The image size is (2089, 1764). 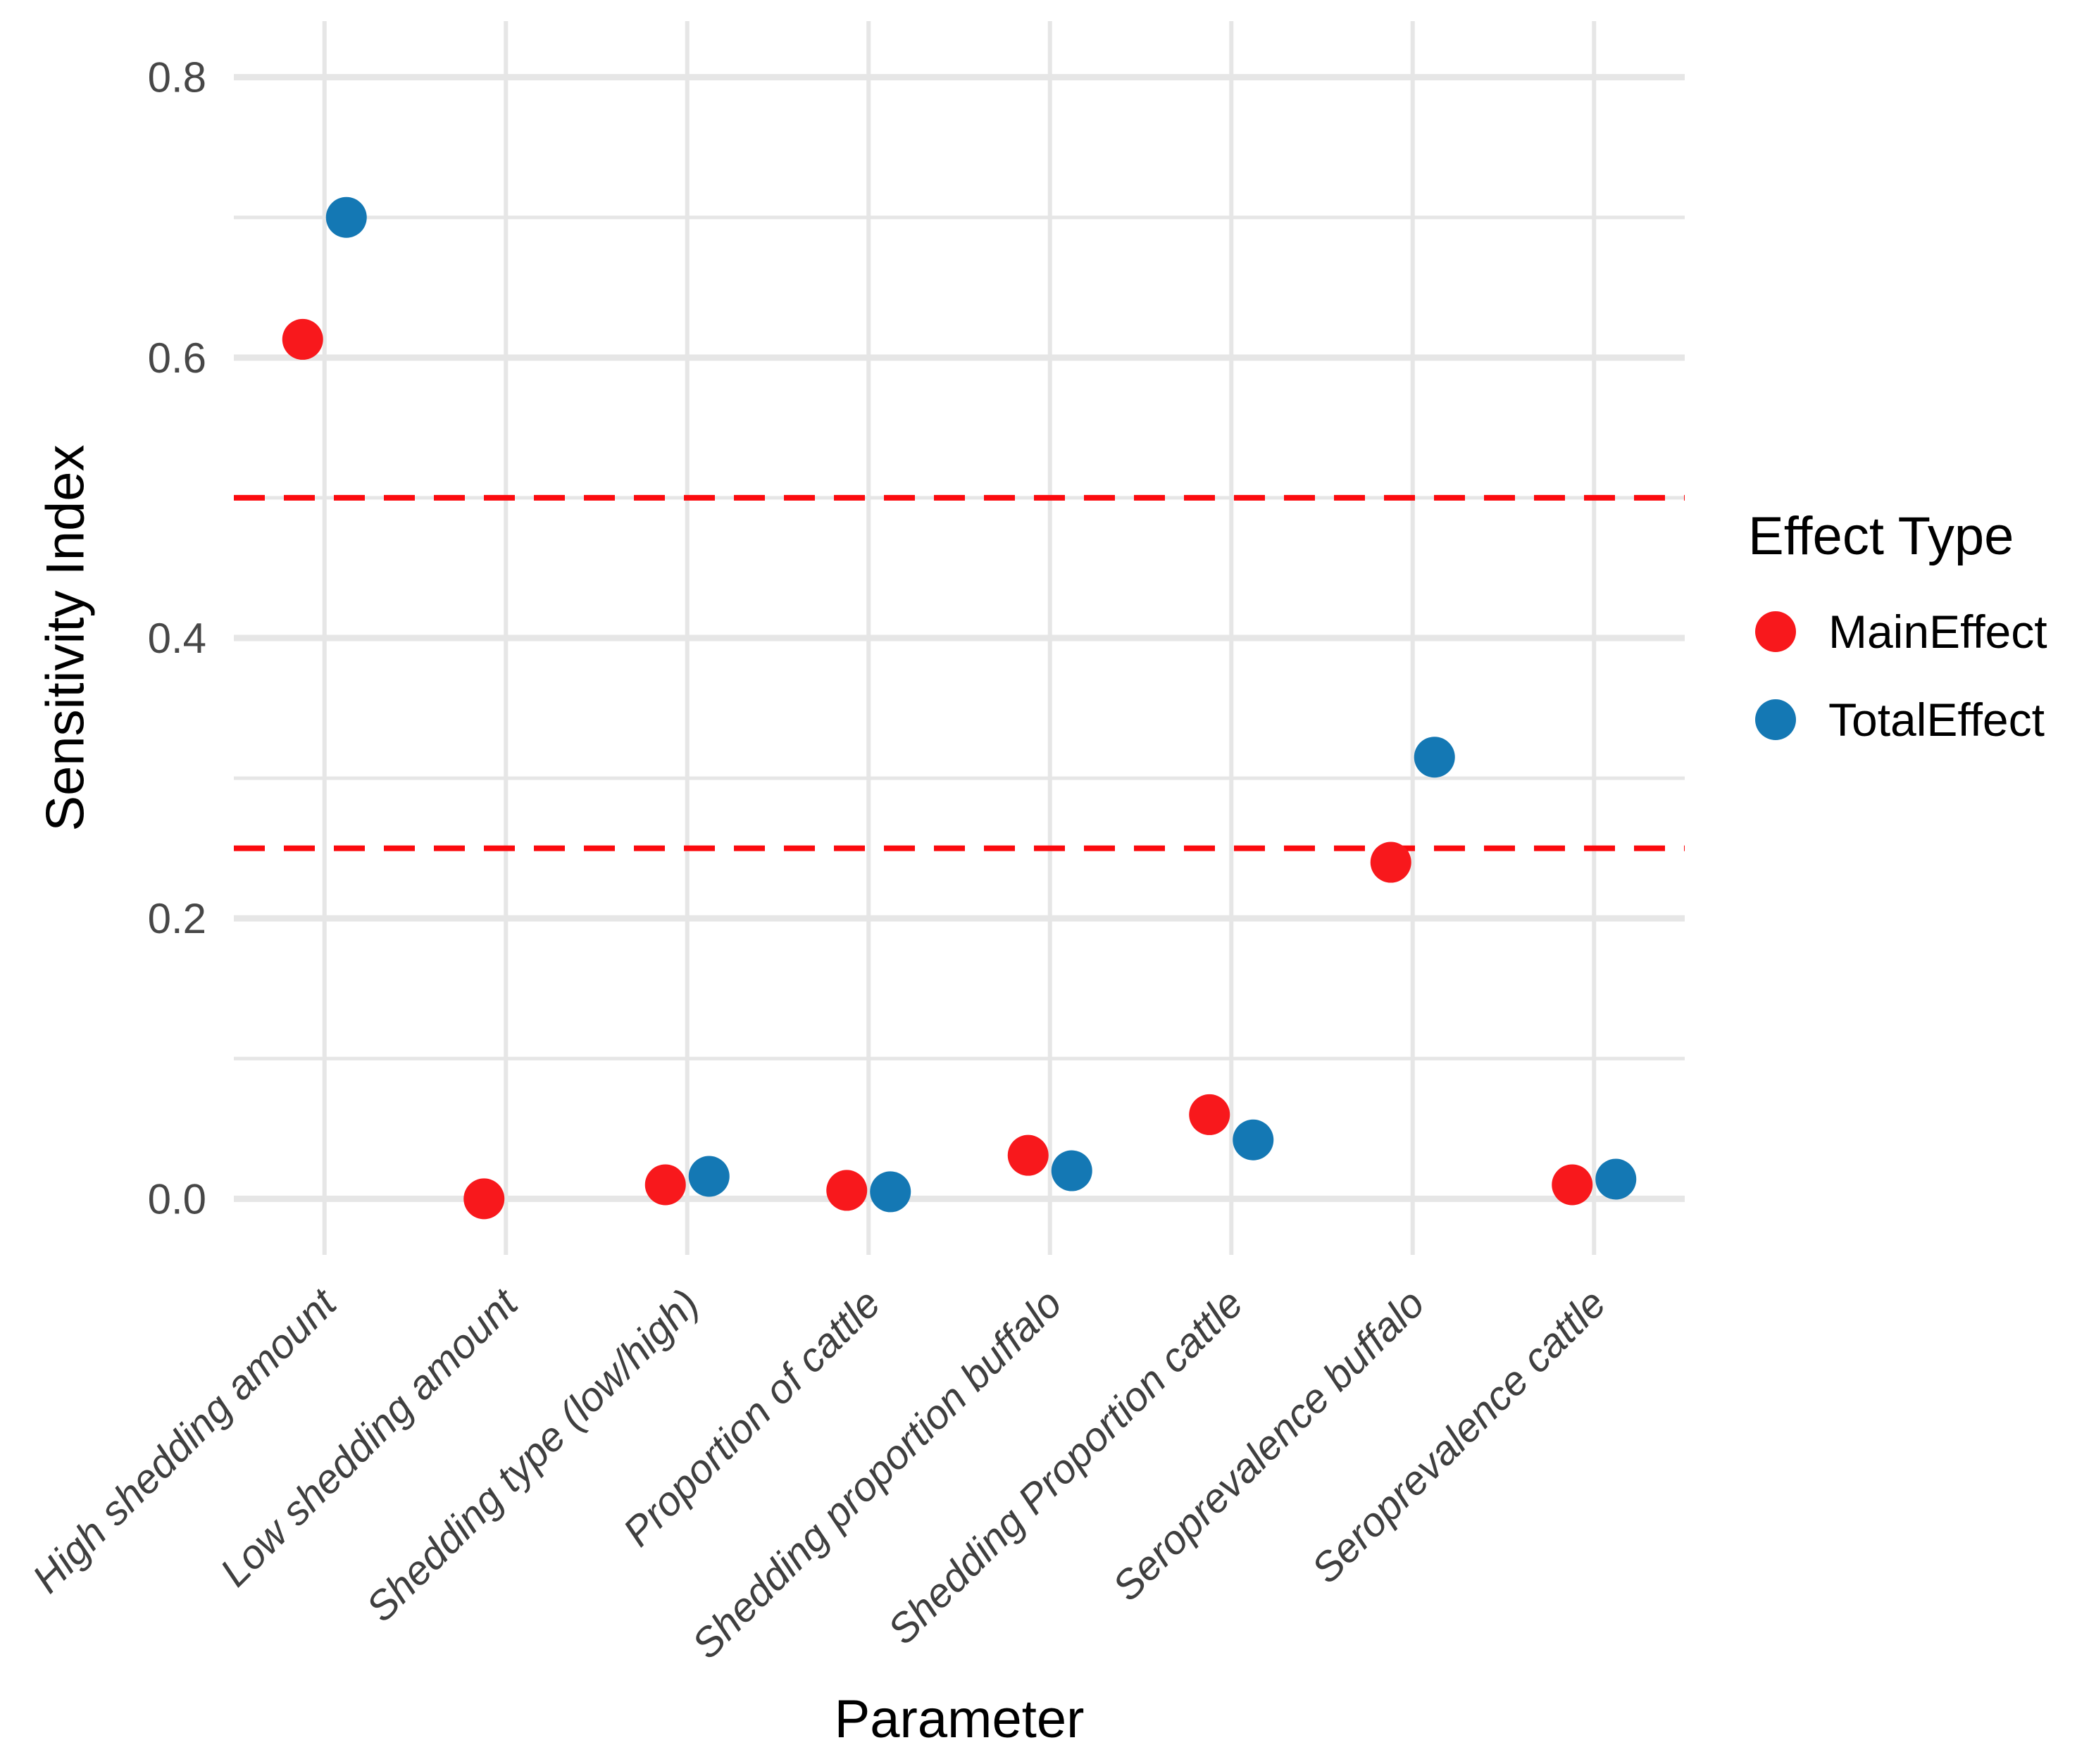 What do you see at coordinates (959, 1719) in the screenshot?
I see `x-axis-title: Parameter` at bounding box center [959, 1719].